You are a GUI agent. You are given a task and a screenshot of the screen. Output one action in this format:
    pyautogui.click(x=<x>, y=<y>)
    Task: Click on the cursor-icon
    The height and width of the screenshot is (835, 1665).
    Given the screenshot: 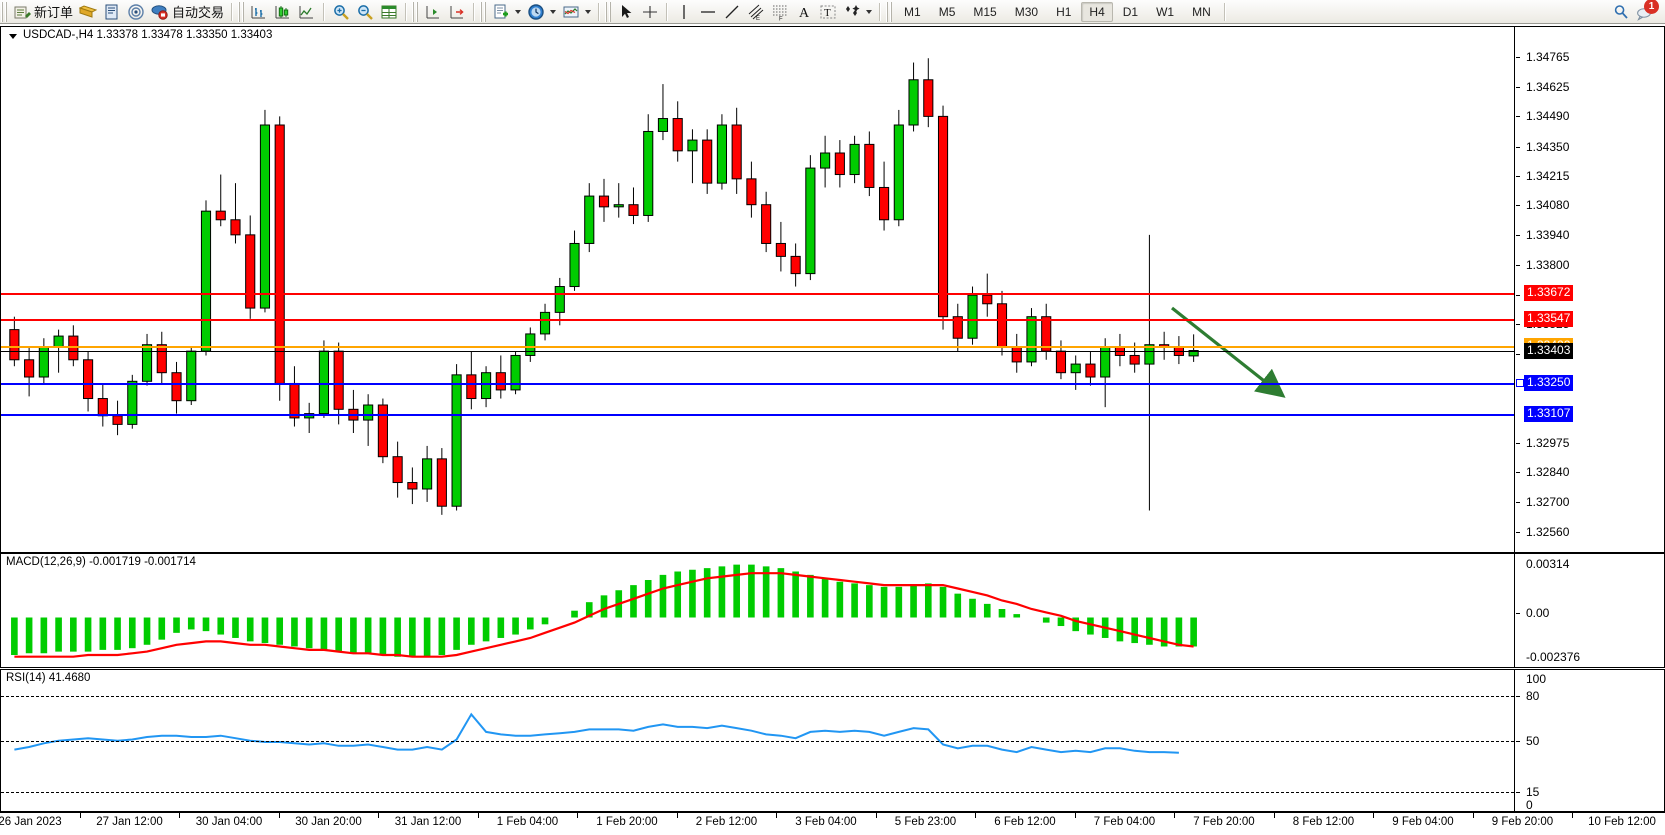 What is the action you would take?
    pyautogui.click(x=626, y=12)
    